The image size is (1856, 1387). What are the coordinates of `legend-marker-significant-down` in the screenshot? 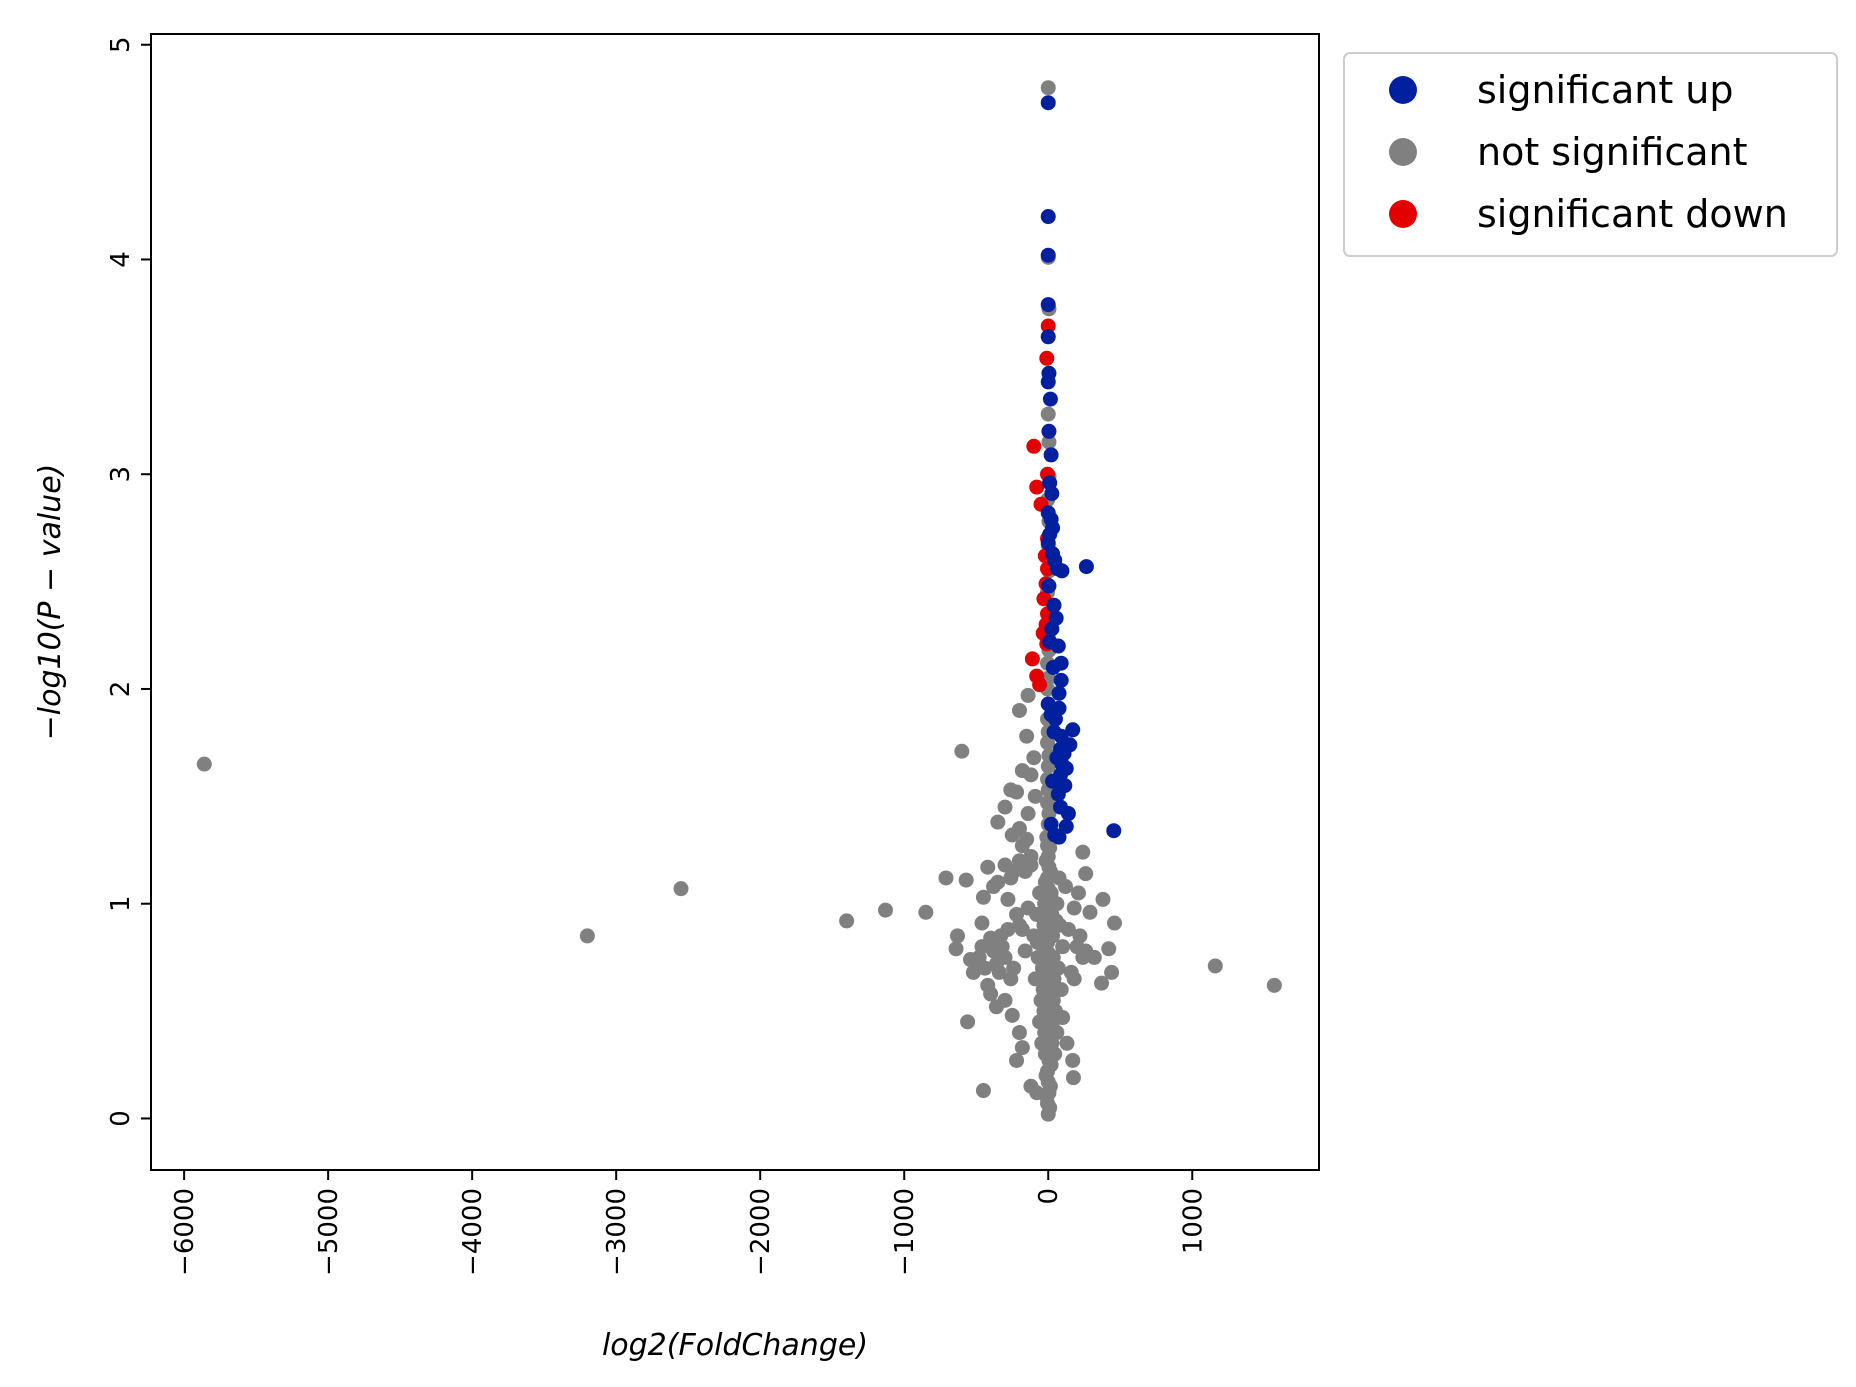 It's located at (1403, 214).